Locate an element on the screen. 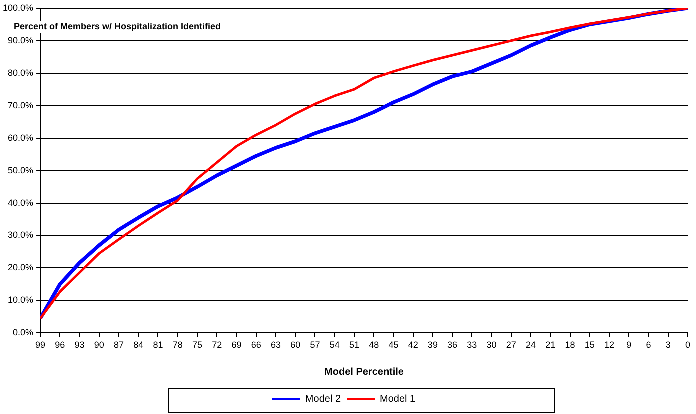  y-tick-label: 80.0% is located at coordinates (21, 73).